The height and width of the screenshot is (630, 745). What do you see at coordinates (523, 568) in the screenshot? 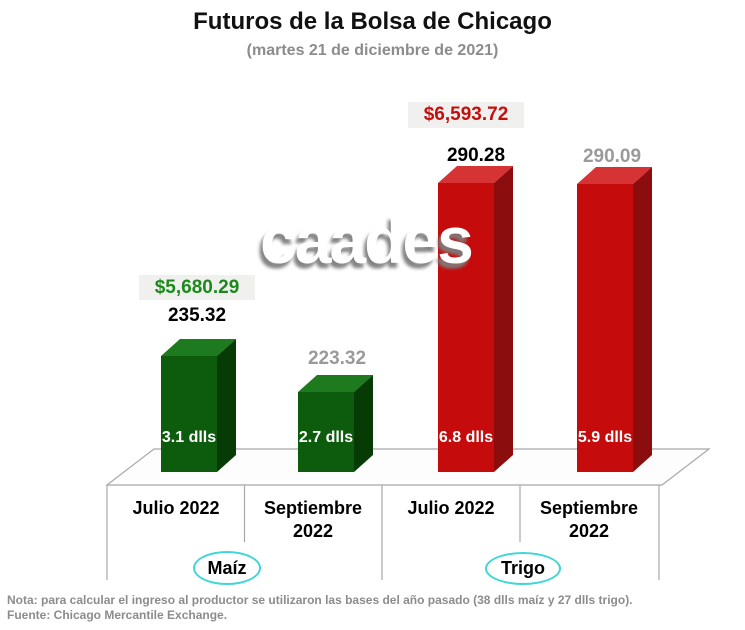
I see `group-label-trigo: Trigo` at bounding box center [523, 568].